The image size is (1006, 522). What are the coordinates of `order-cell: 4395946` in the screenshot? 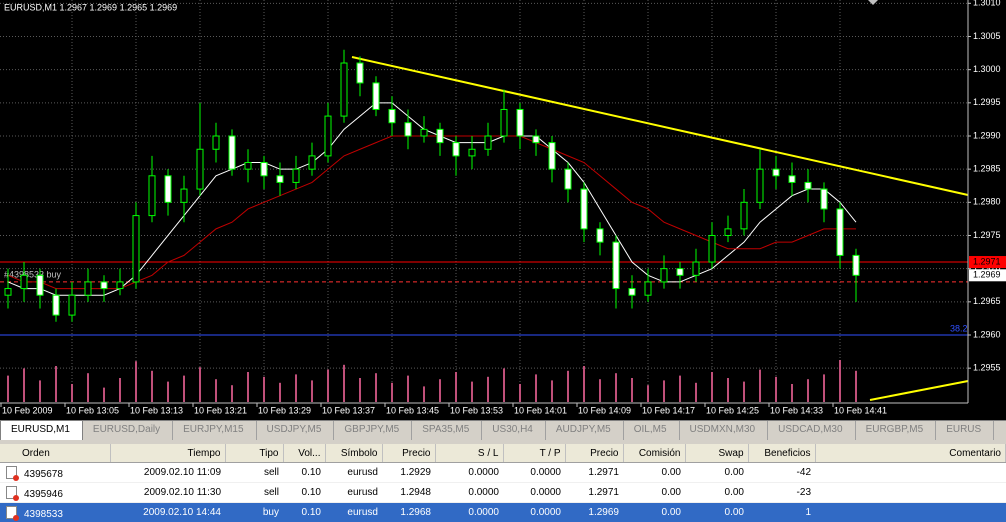 It's located at (55, 492).